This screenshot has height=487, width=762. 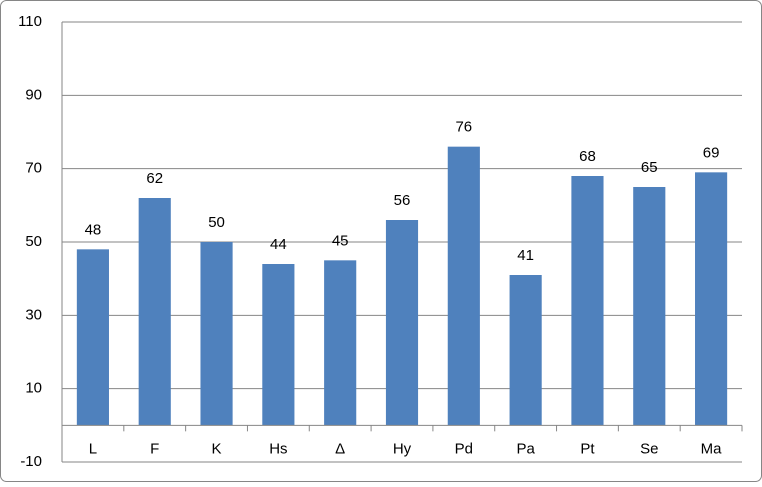 What do you see at coordinates (525, 448) in the screenshot?
I see `x-tick-label: Pa` at bounding box center [525, 448].